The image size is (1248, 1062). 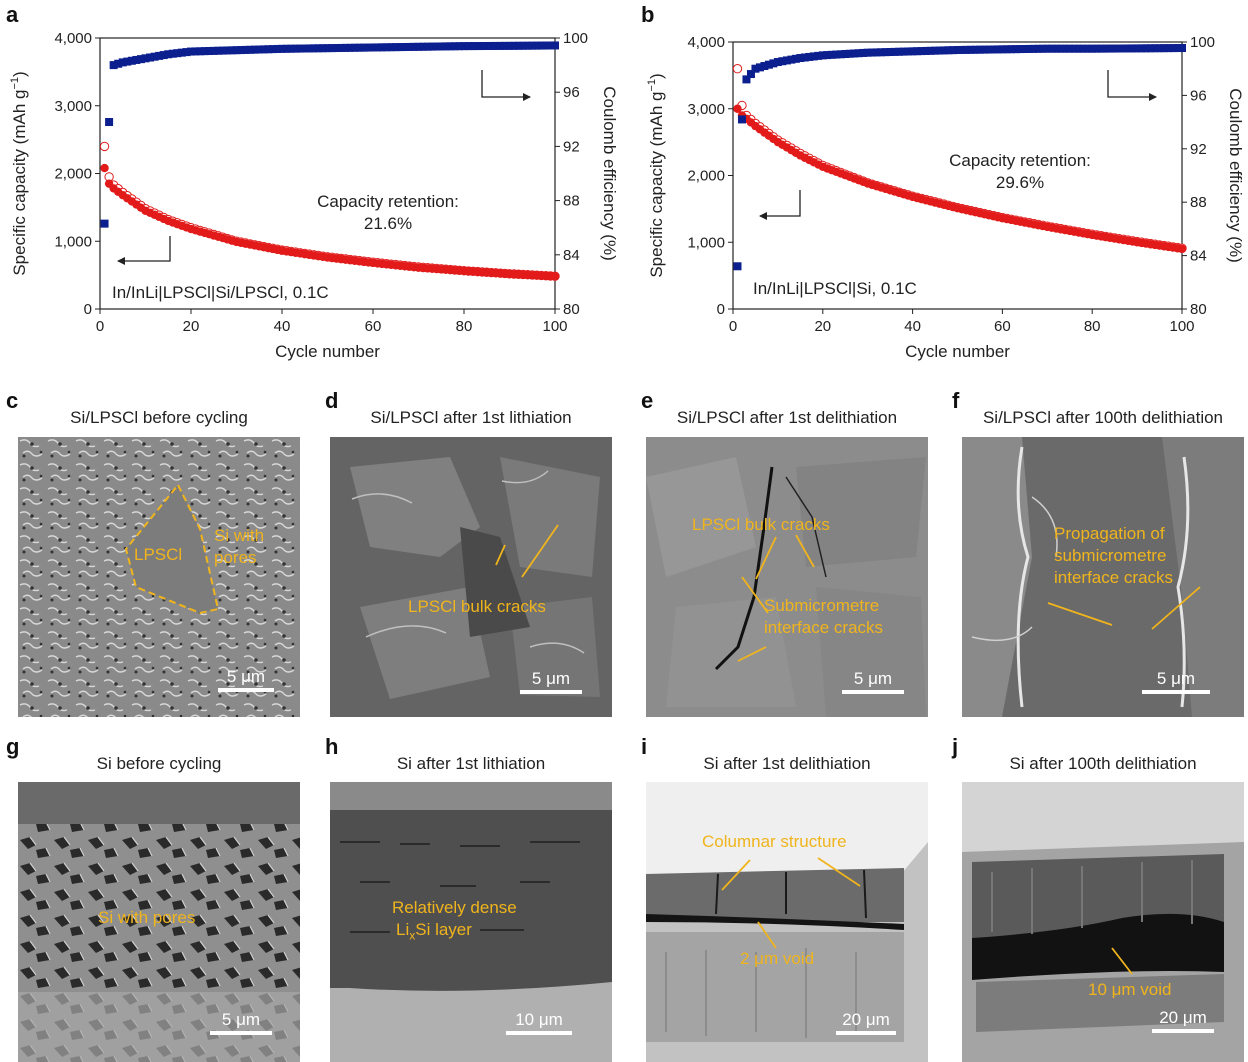 What do you see at coordinates (241, 1019) in the screenshot?
I see `scale-text-g: 5 μm` at bounding box center [241, 1019].